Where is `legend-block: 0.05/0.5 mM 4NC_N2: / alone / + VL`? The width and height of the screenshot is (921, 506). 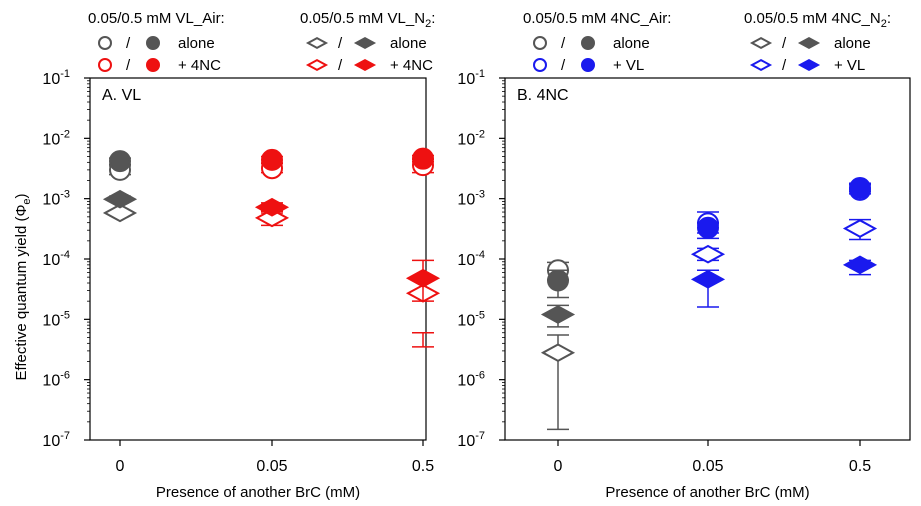 legend-block: 0.05/0.5 mM 4NC_N2: / alone / + VL is located at coordinates (817, 42).